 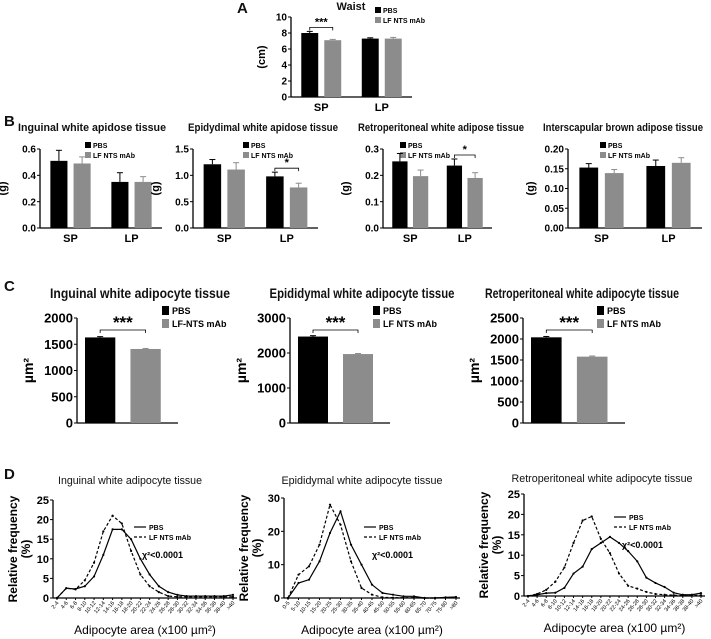 I want to click on bar-b1, so click(x=143, y=204).